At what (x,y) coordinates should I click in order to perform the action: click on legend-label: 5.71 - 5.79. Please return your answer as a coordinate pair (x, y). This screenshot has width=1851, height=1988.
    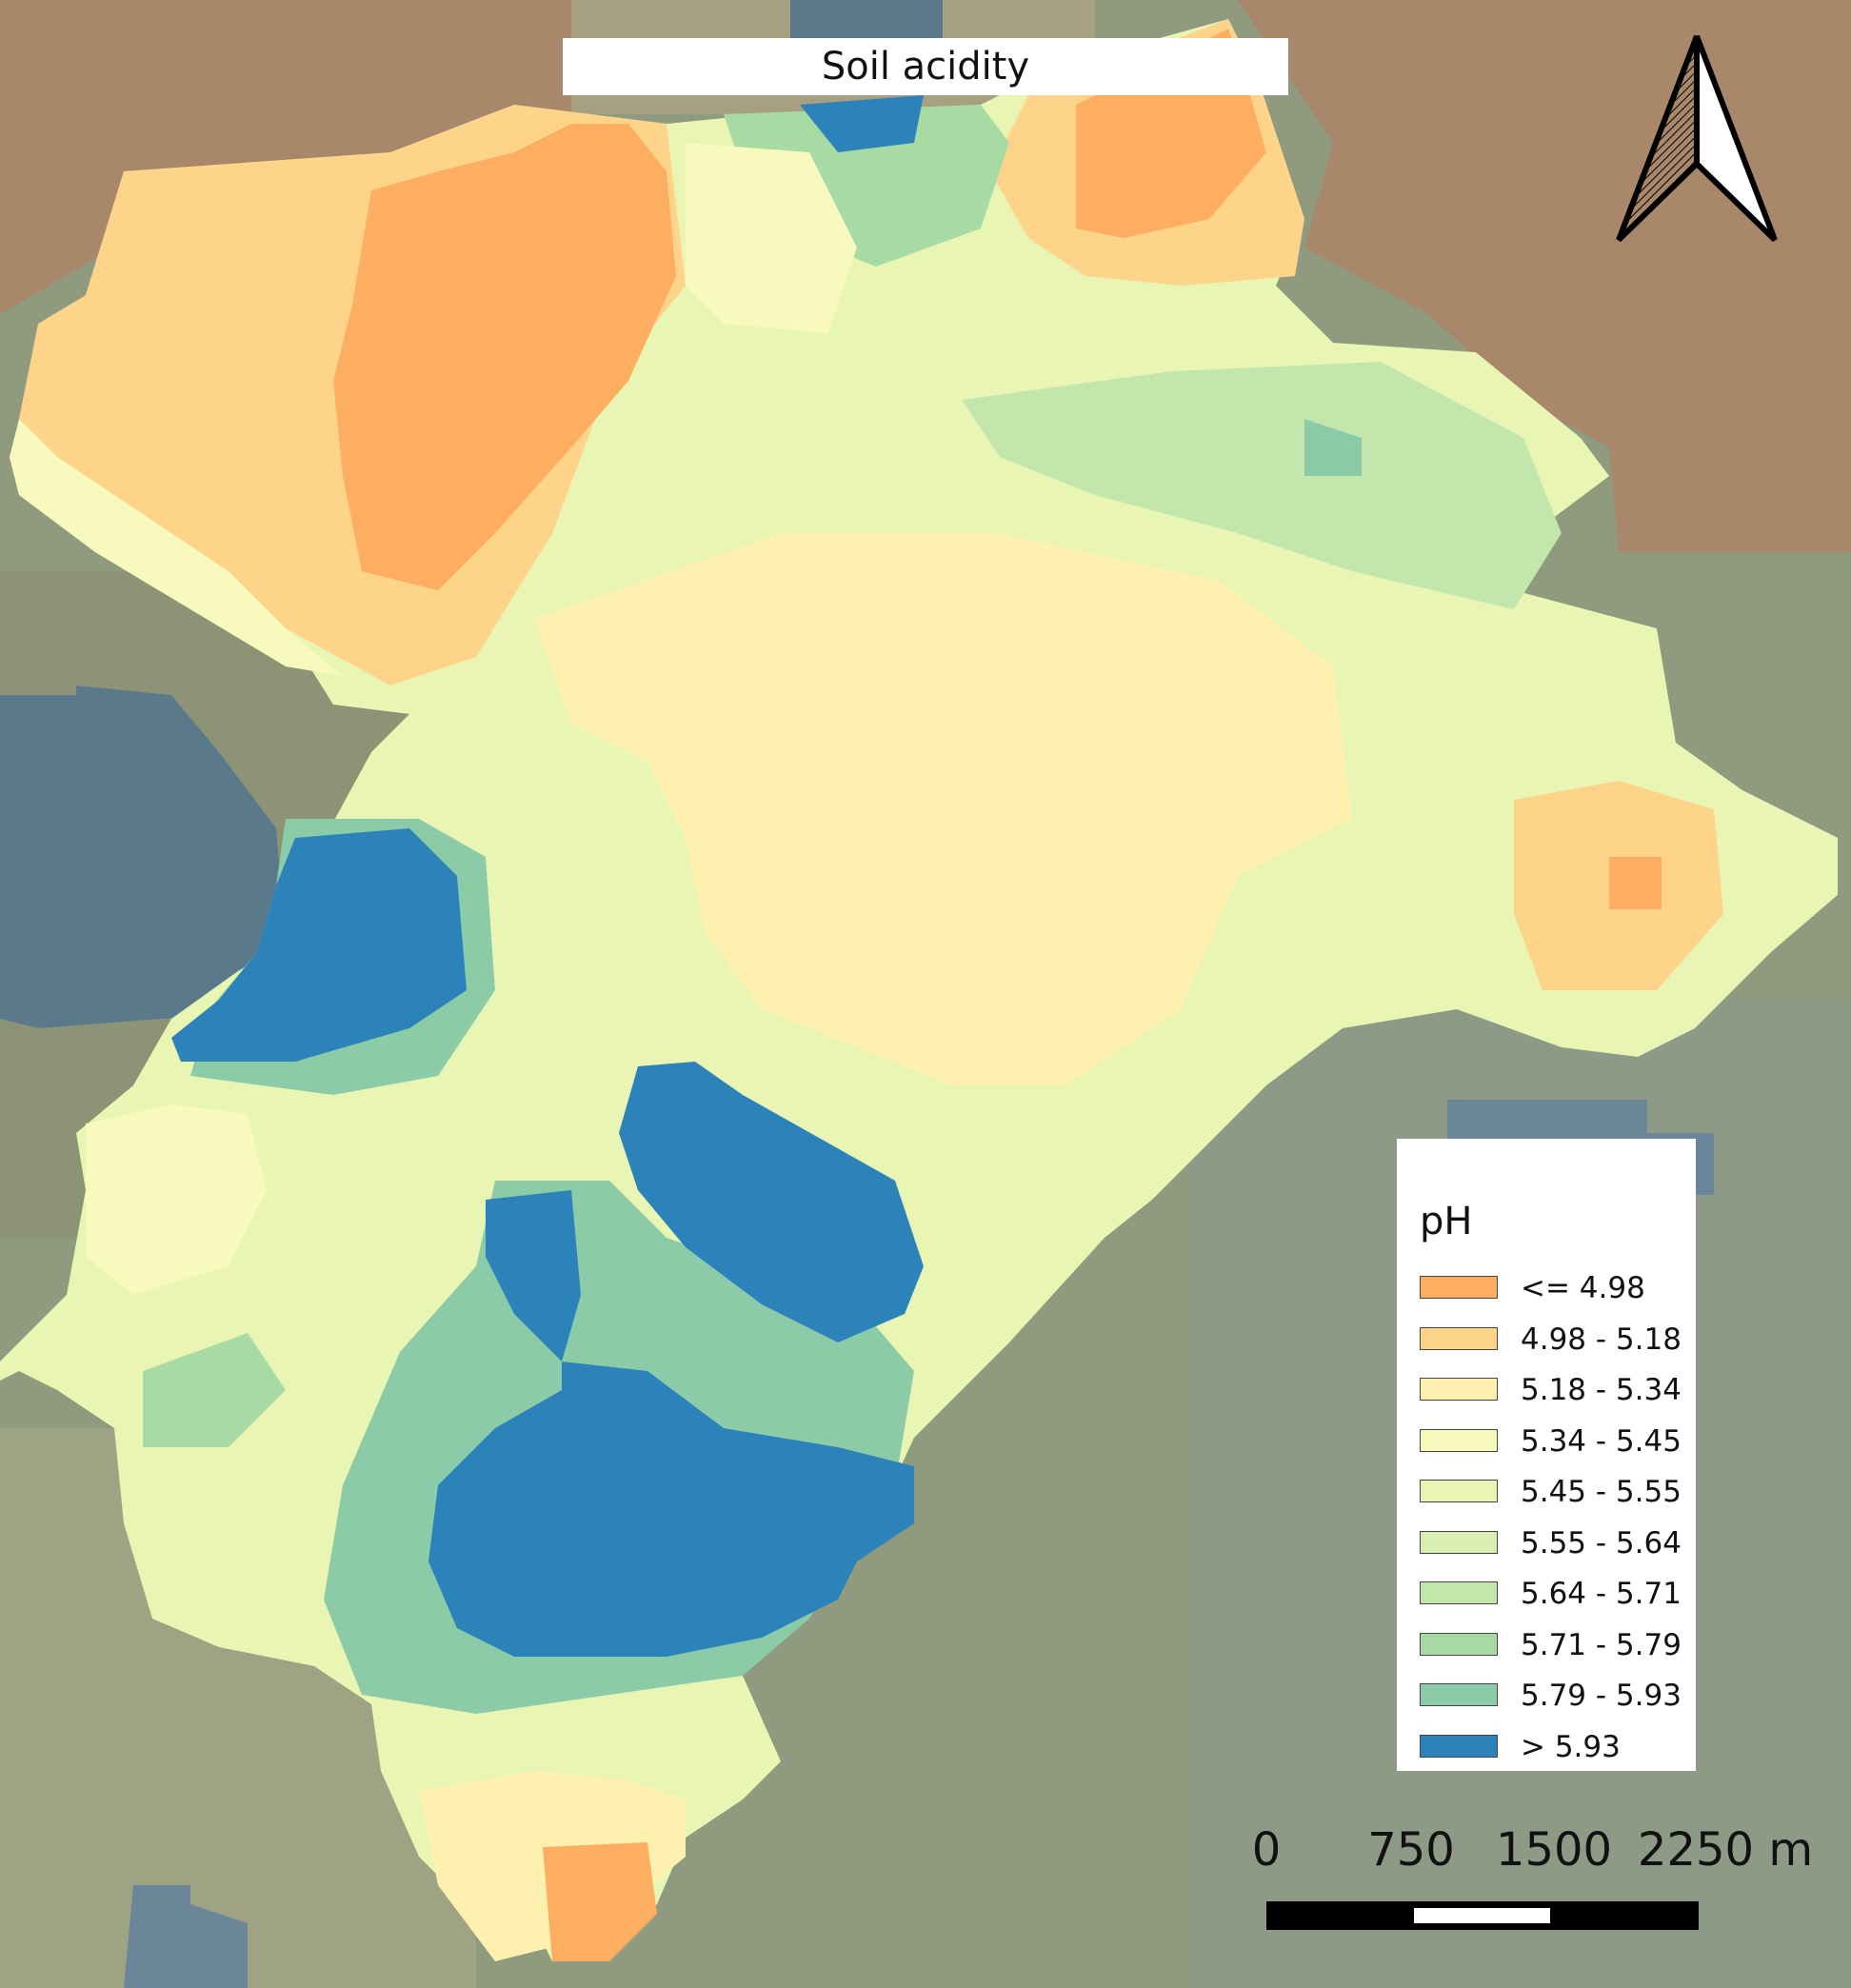
    Looking at the image, I should click on (1601, 1645).